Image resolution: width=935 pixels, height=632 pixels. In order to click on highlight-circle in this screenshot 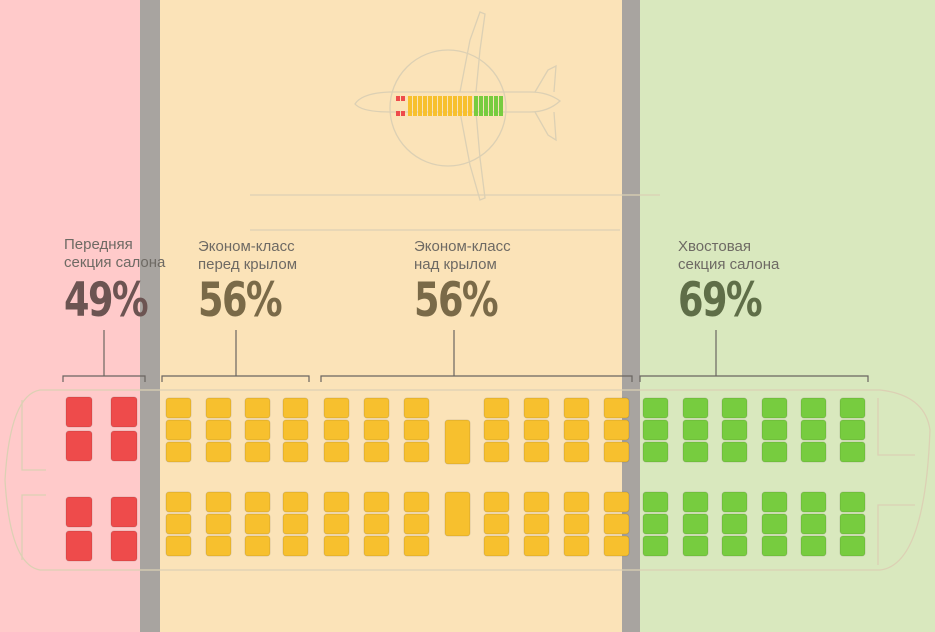, I will do `click(448, 108)`.